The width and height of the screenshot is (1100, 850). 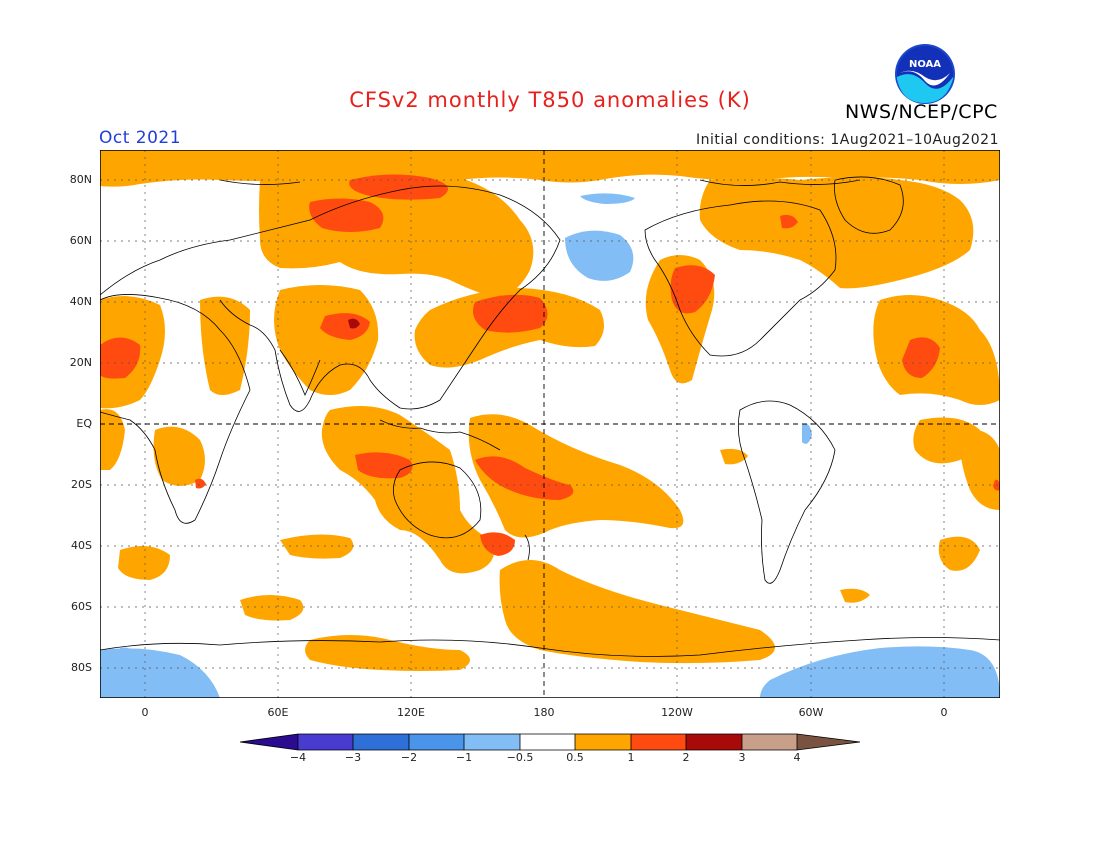 What do you see at coordinates (80, 362) in the screenshot?
I see `lat-label: 20N` at bounding box center [80, 362].